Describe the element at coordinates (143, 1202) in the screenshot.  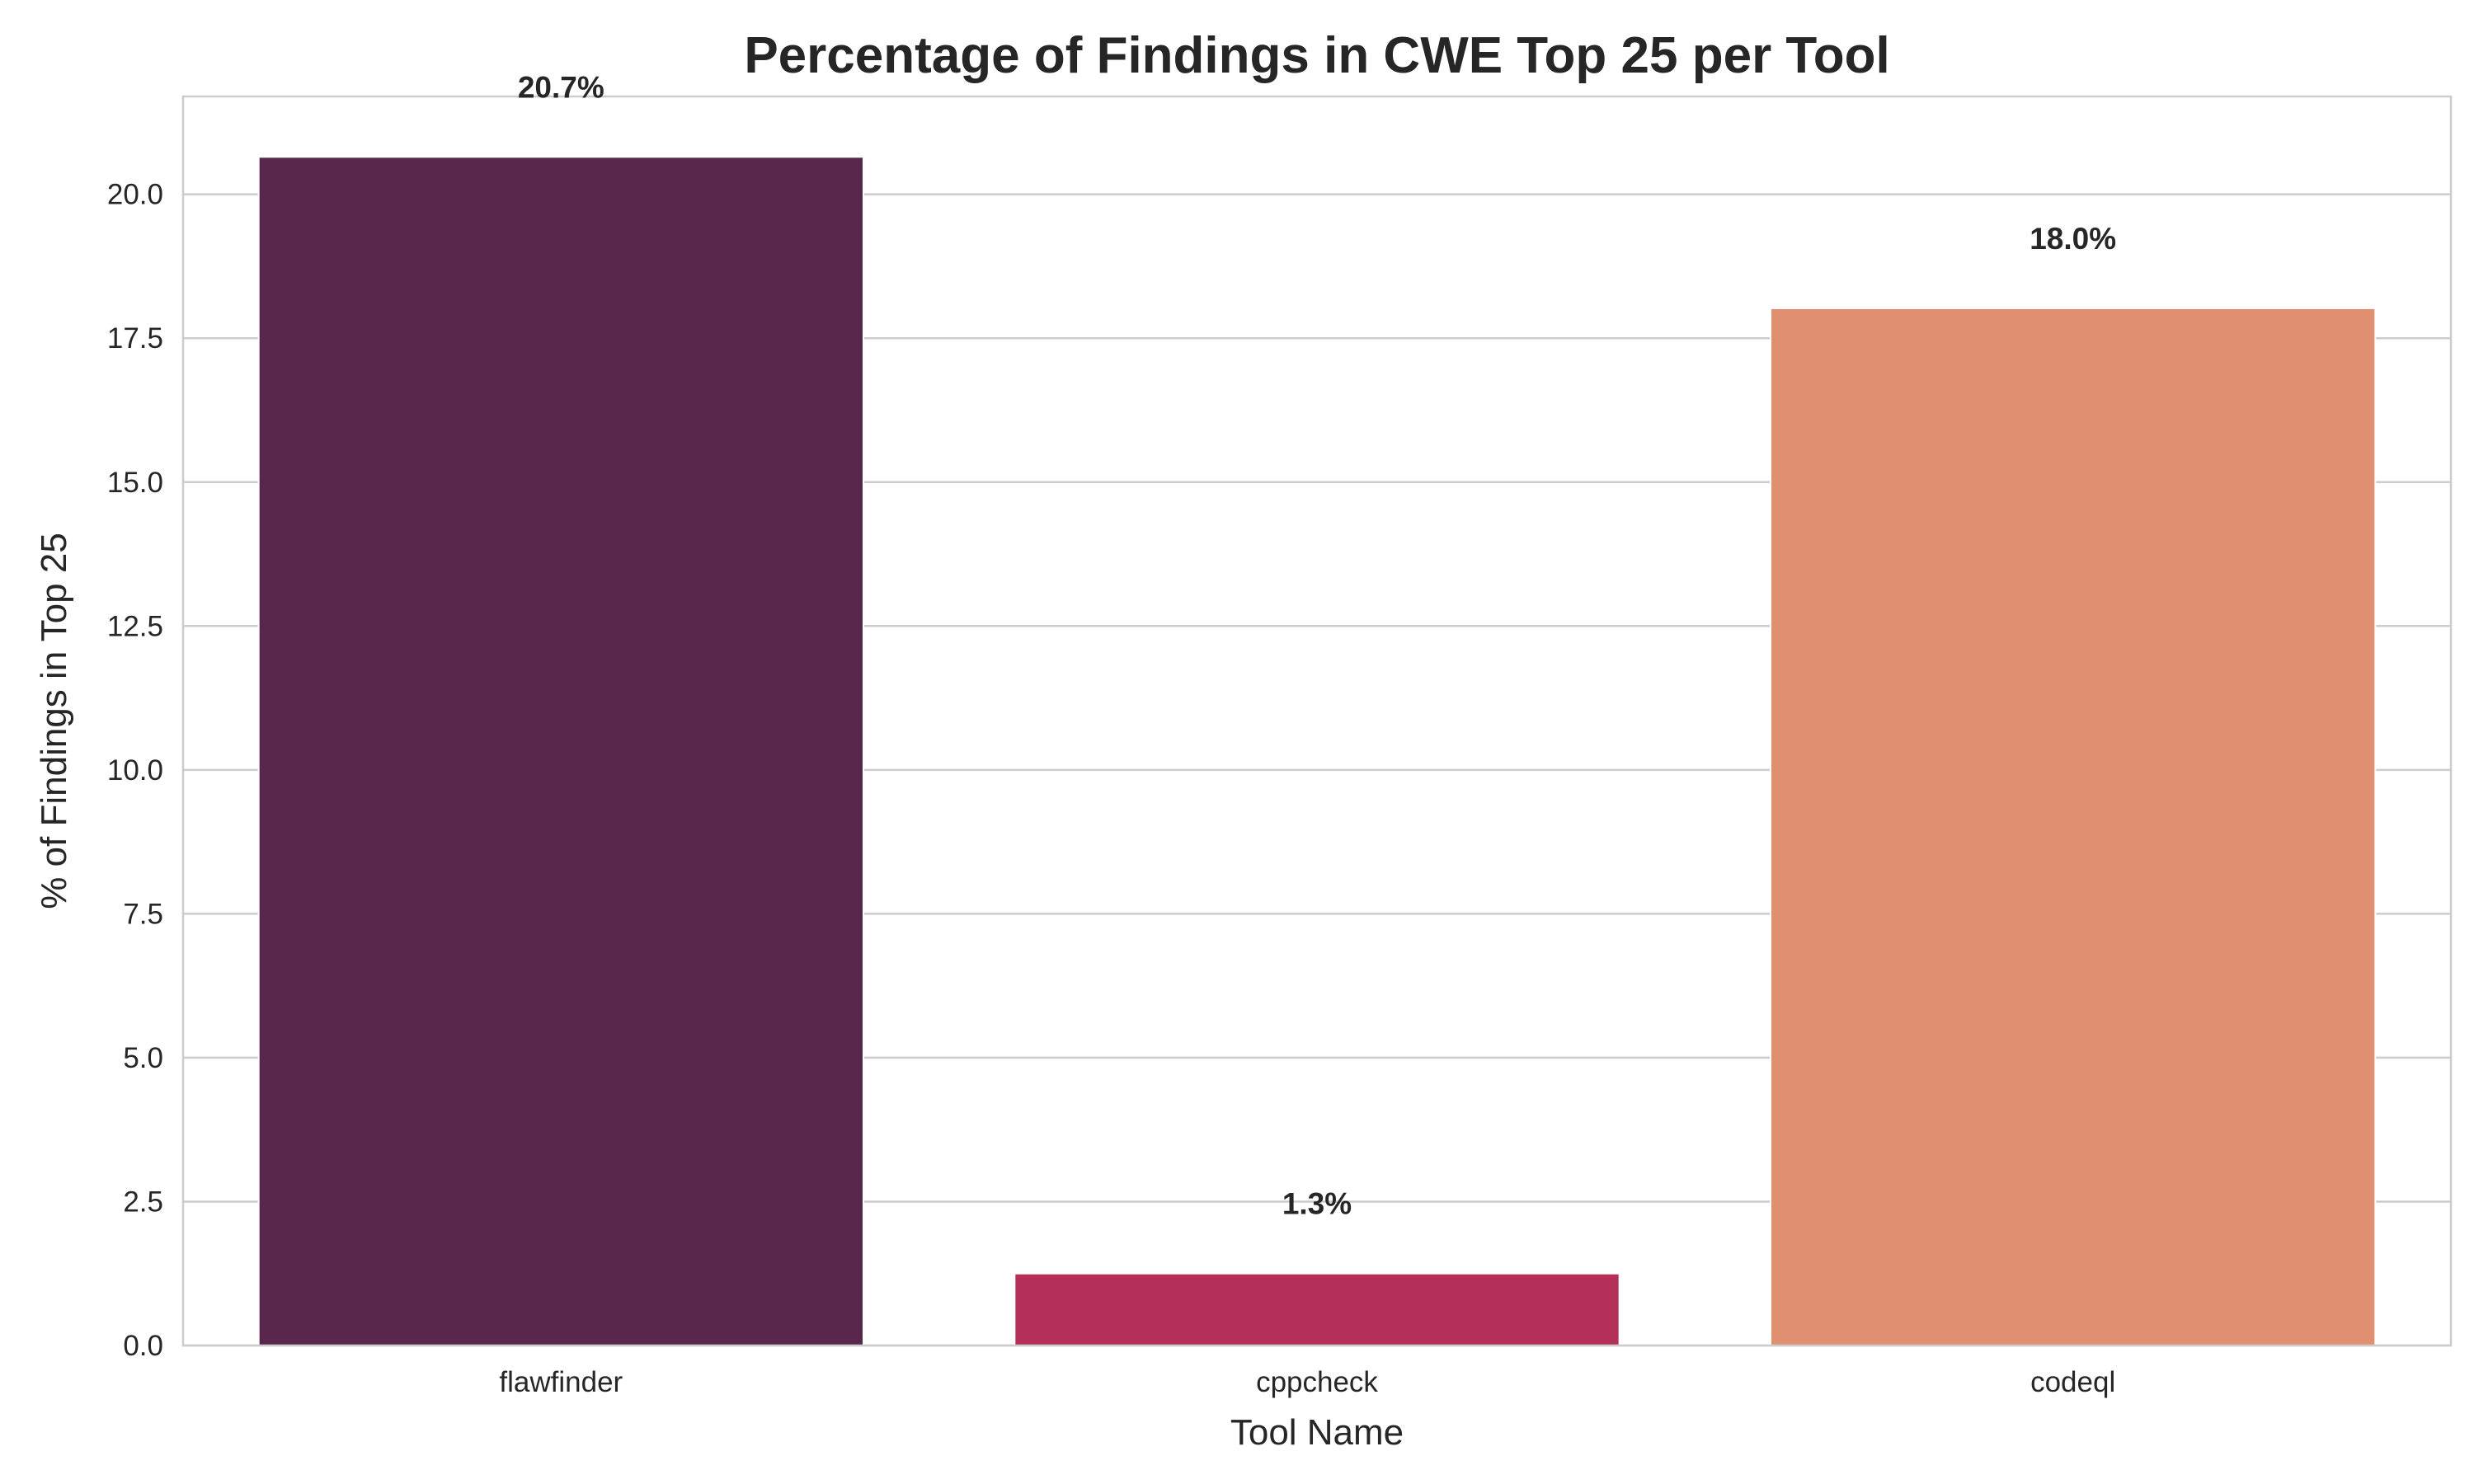
I see `y-tick-label: 2.5` at that location.